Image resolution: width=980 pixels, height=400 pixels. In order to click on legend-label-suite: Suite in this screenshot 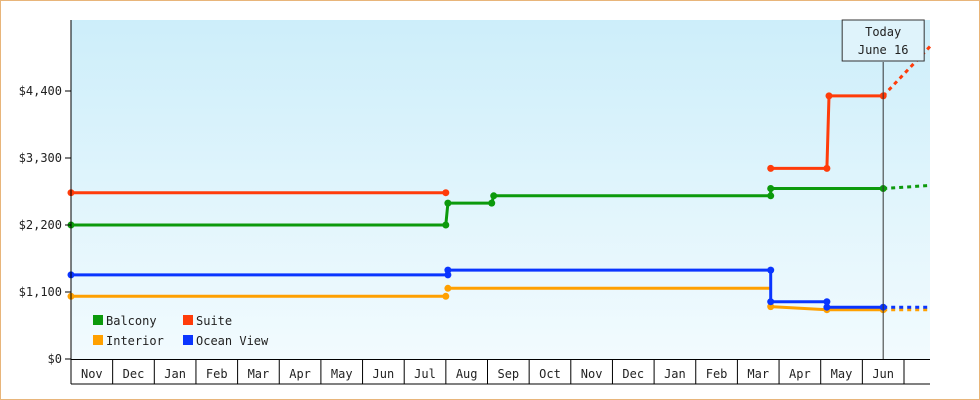, I will do `click(214, 321)`.